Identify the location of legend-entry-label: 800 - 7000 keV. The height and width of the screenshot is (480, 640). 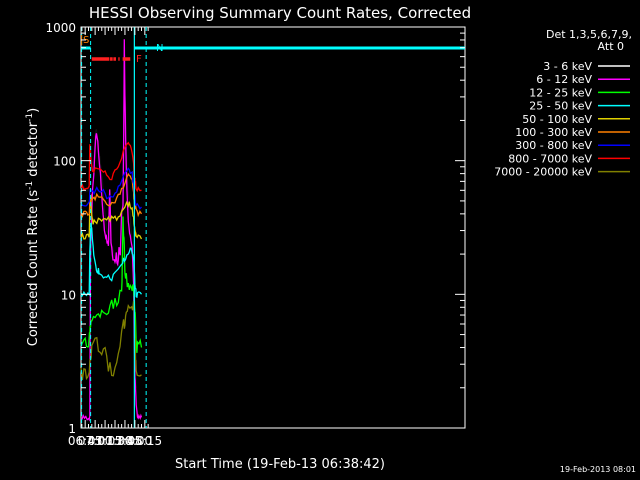
(550, 158).